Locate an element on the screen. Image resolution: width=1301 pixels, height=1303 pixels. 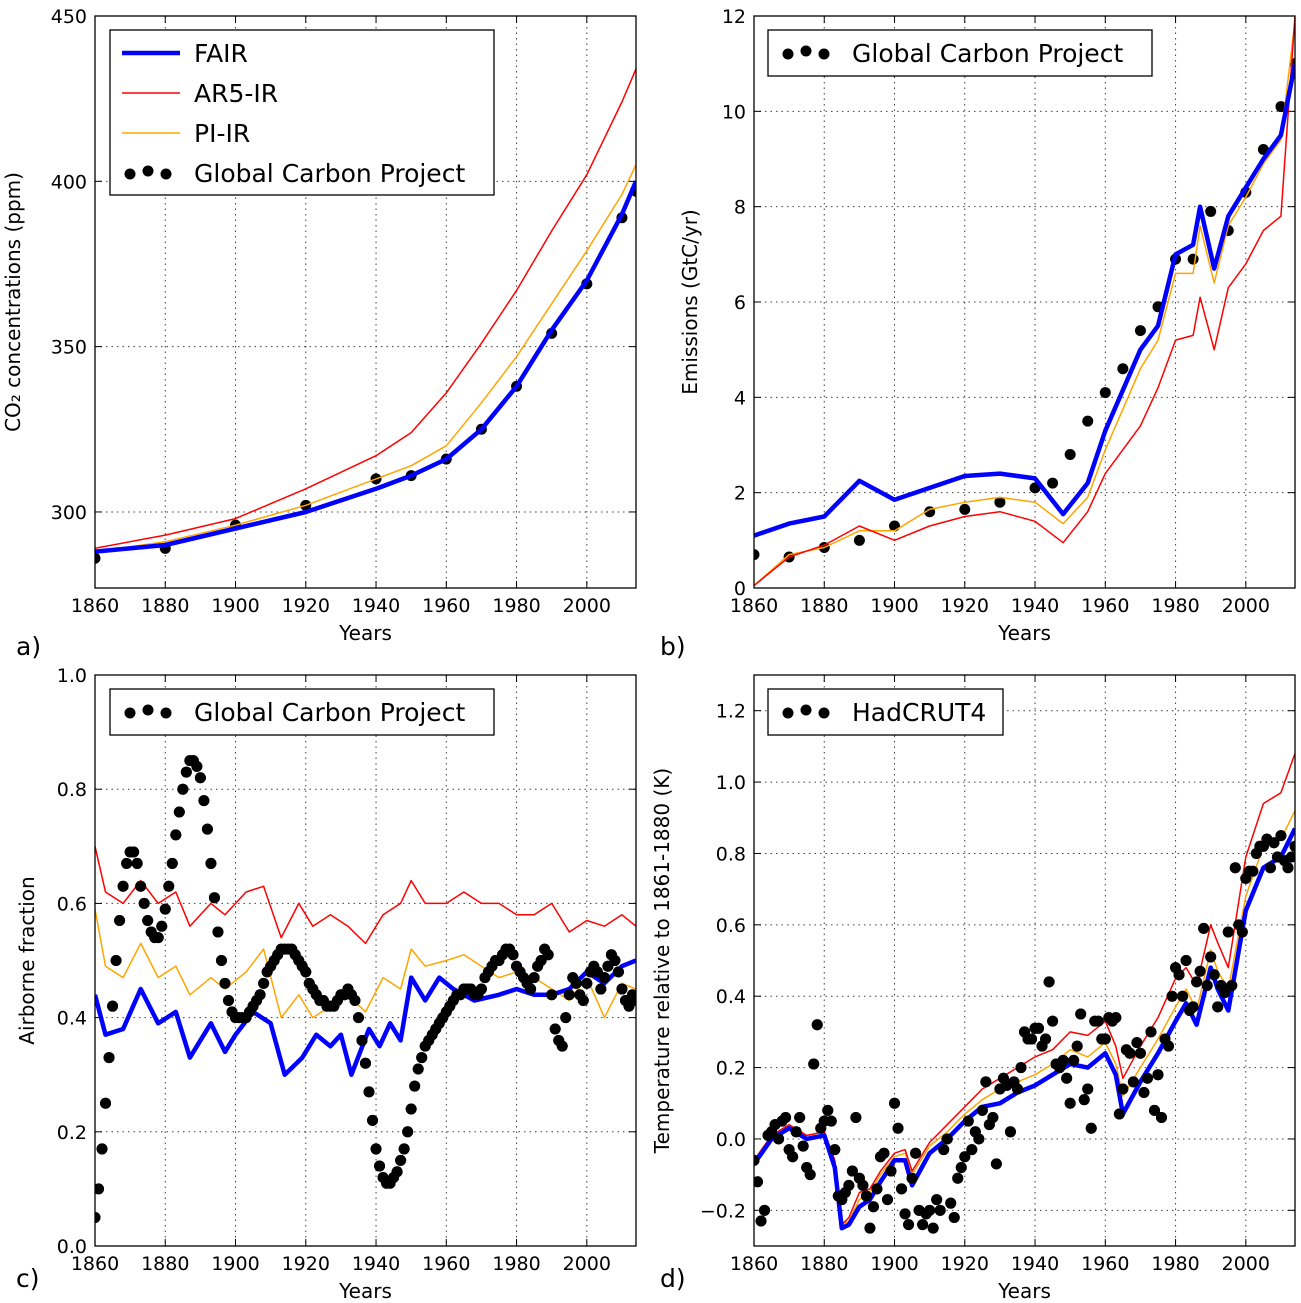
x-tick-label: 1940 is located at coordinates (1035, 606).